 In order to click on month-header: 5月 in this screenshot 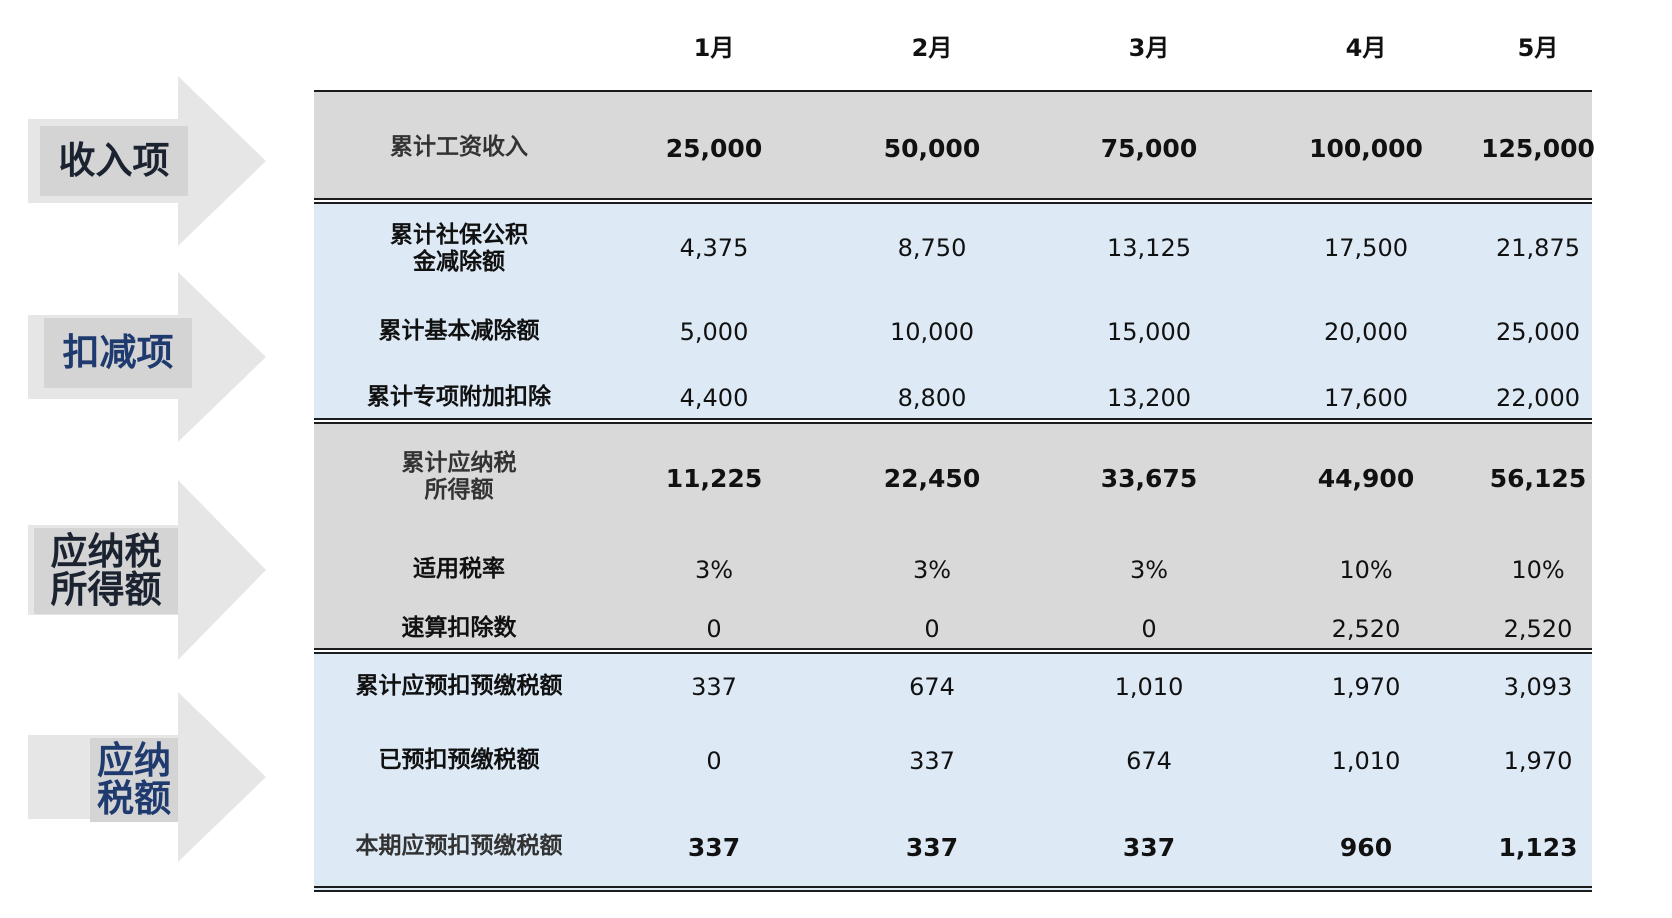, I will do `click(1538, 48)`.